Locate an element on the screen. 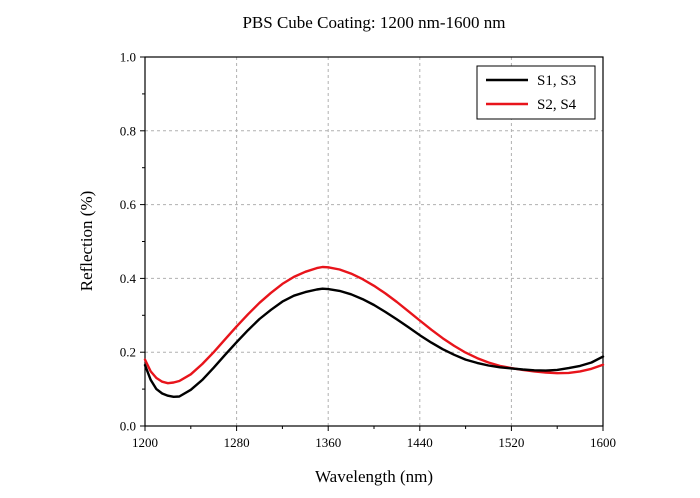  y-tick-label: 0.4 is located at coordinates (128, 278).